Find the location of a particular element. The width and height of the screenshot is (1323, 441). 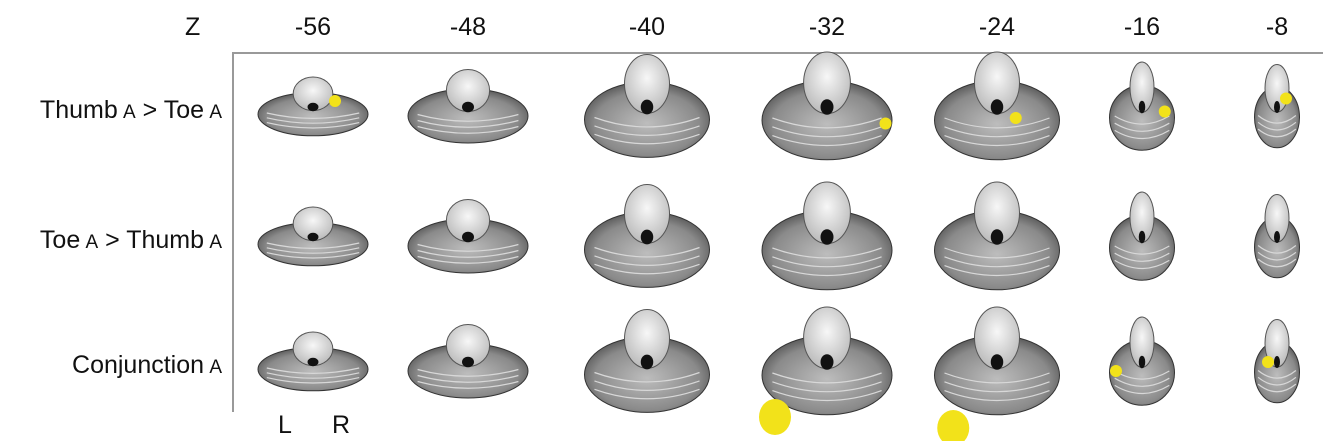

slice-label-2: -40 is located at coordinates (647, 27).